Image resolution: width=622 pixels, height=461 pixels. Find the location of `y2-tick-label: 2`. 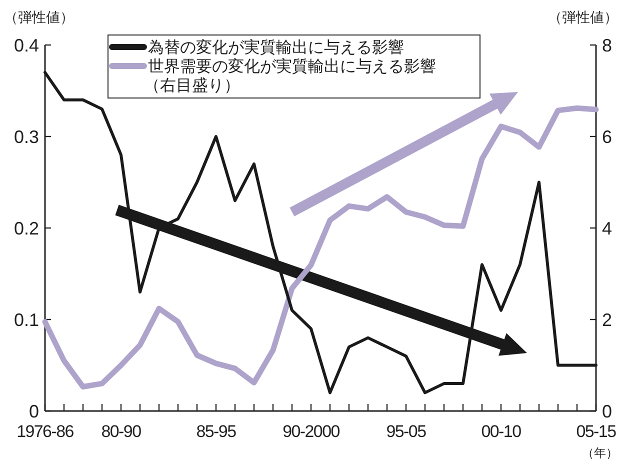

y2-tick-label: 2 is located at coordinates (607, 320).